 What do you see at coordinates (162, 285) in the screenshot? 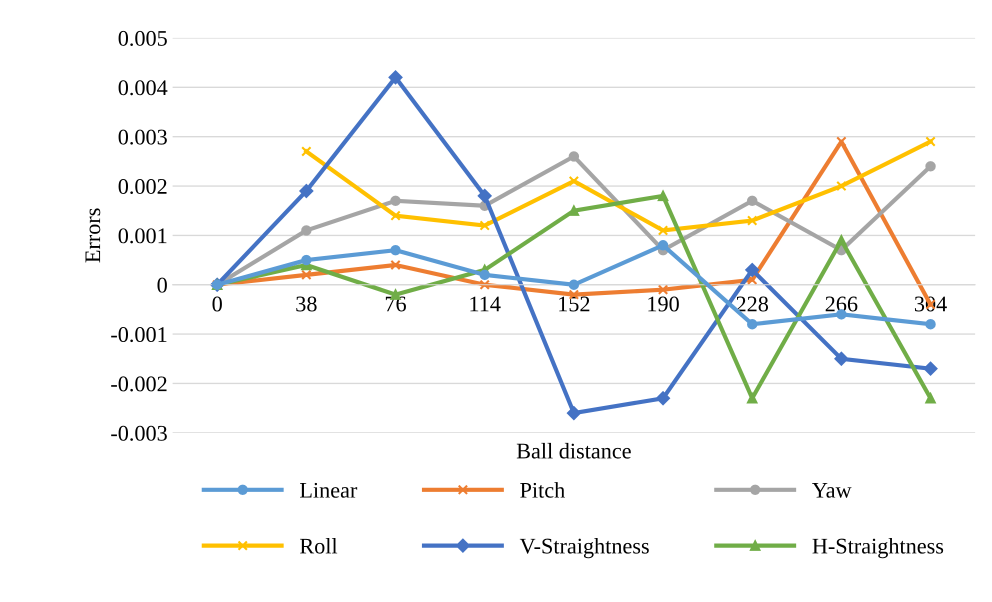
I see `y-tick-label: 0` at bounding box center [162, 285].